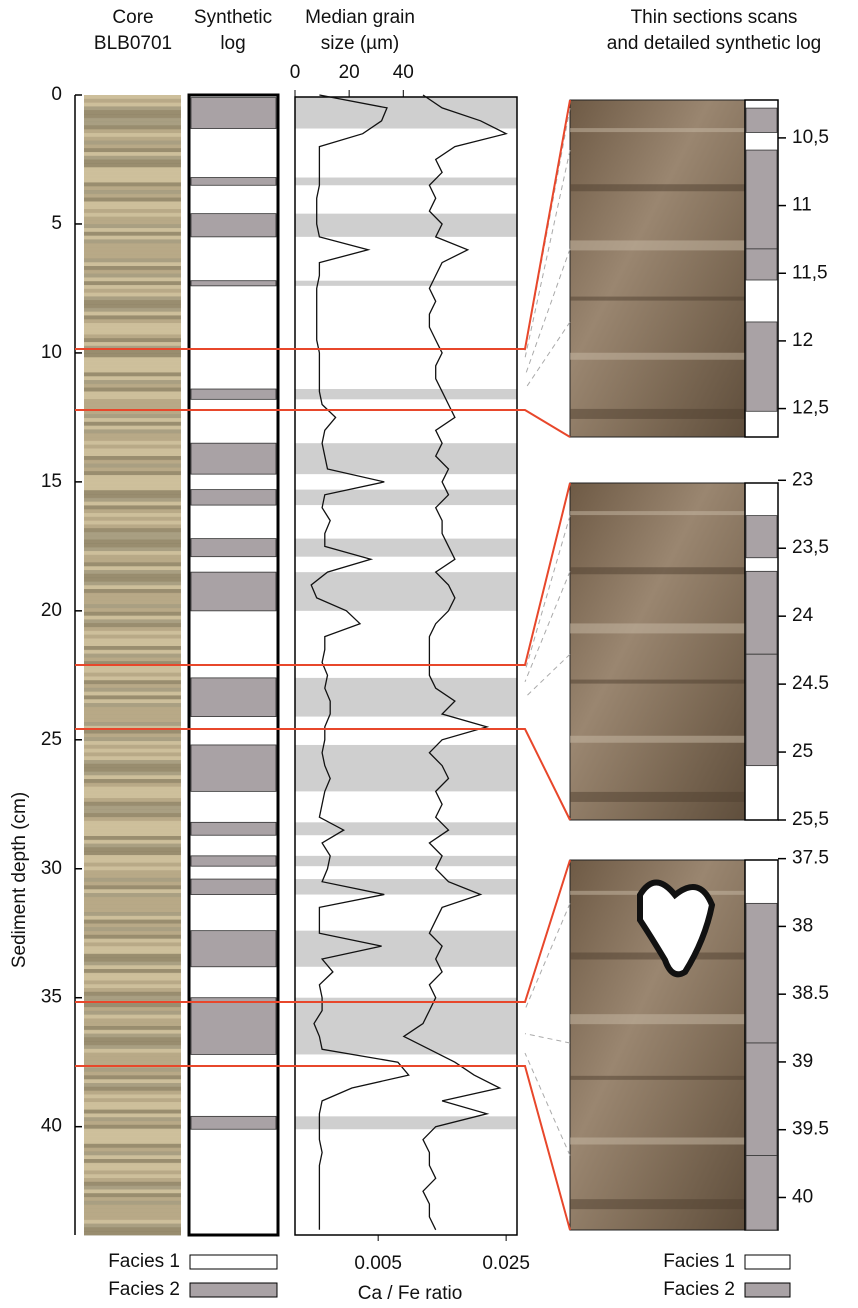 The height and width of the screenshot is (1308, 858). I want to click on axis-label: Sediment depth (cm), so click(19, 880).